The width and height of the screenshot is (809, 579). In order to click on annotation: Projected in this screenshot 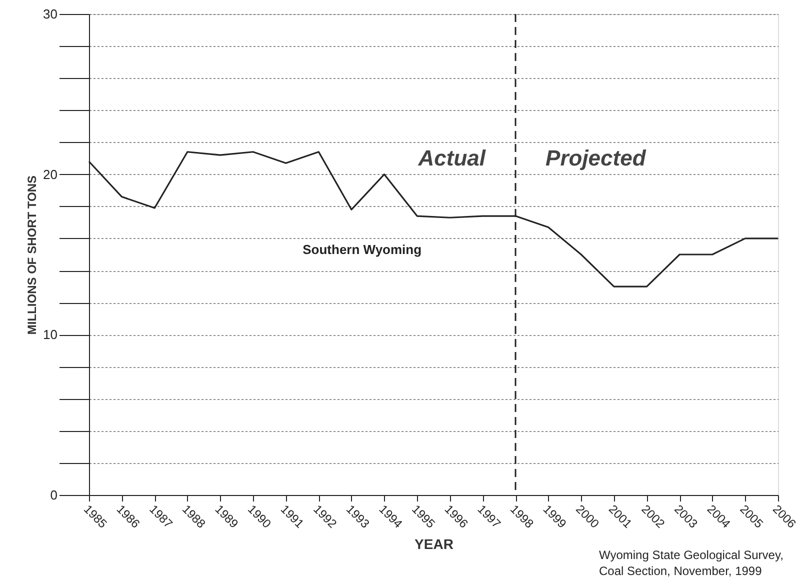, I will do `click(596, 157)`.